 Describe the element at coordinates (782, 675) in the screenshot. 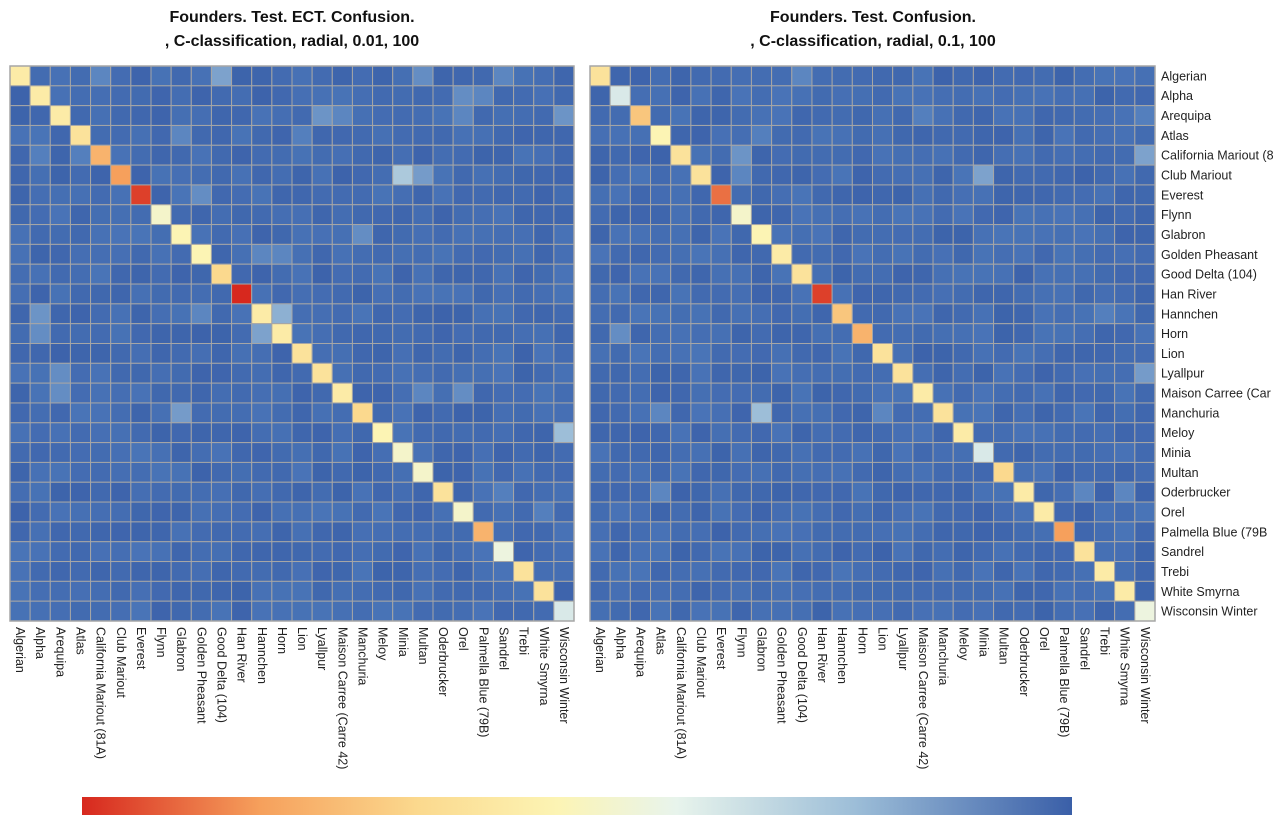

I see `right-x-tick-golden-pheasant: Golden Pheasant` at that location.